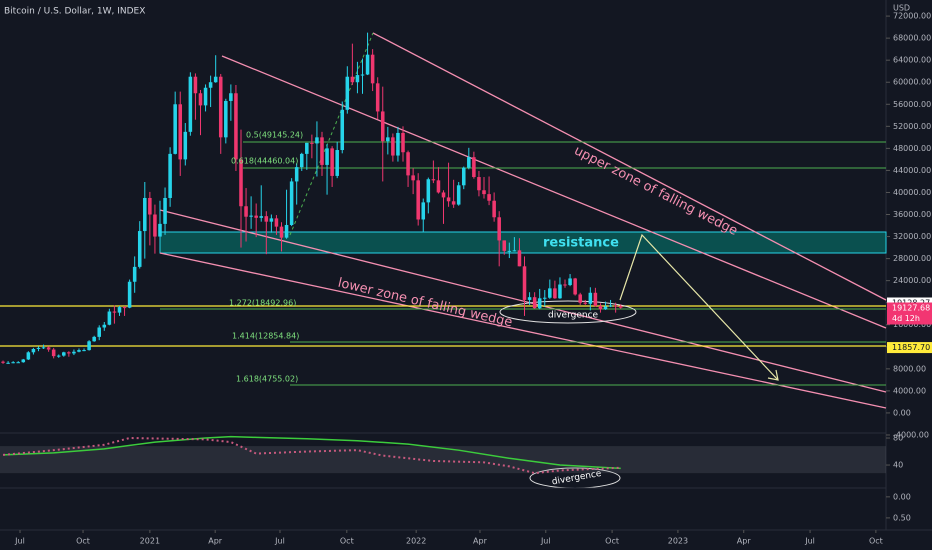 The image size is (932, 550). What do you see at coordinates (898, 438) in the screenshot?
I see `indicator-tick-label: 80` at bounding box center [898, 438].